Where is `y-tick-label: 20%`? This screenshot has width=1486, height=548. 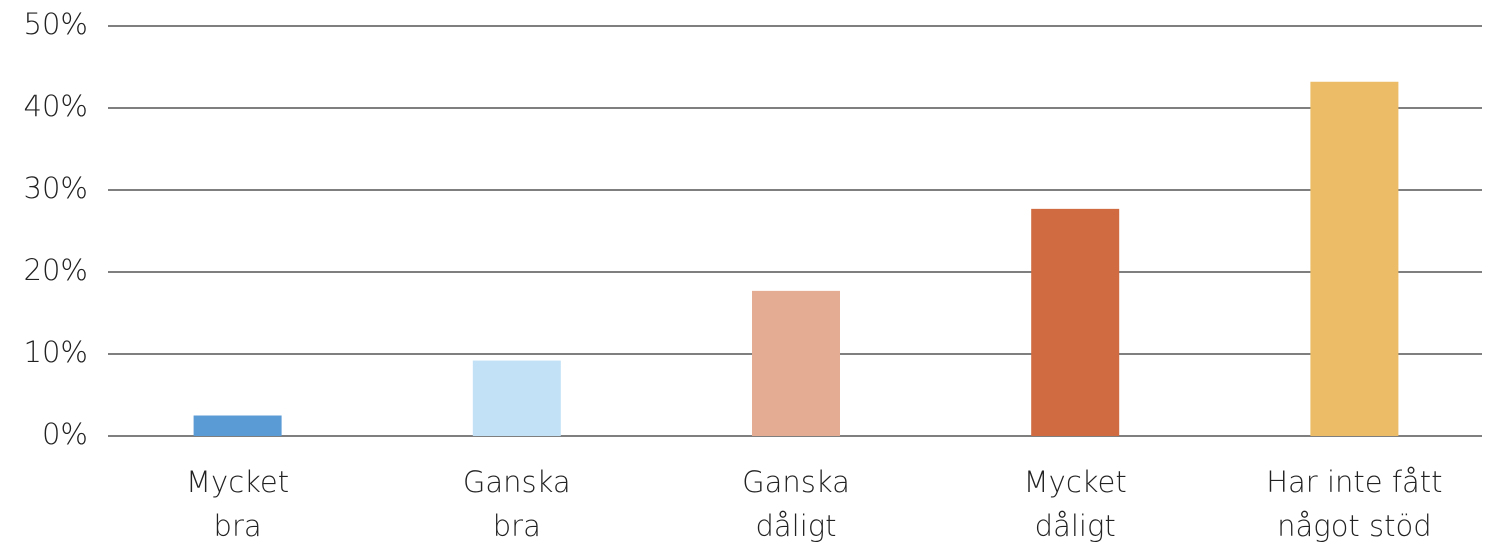
y-tick-label: 20% is located at coordinates (56, 270).